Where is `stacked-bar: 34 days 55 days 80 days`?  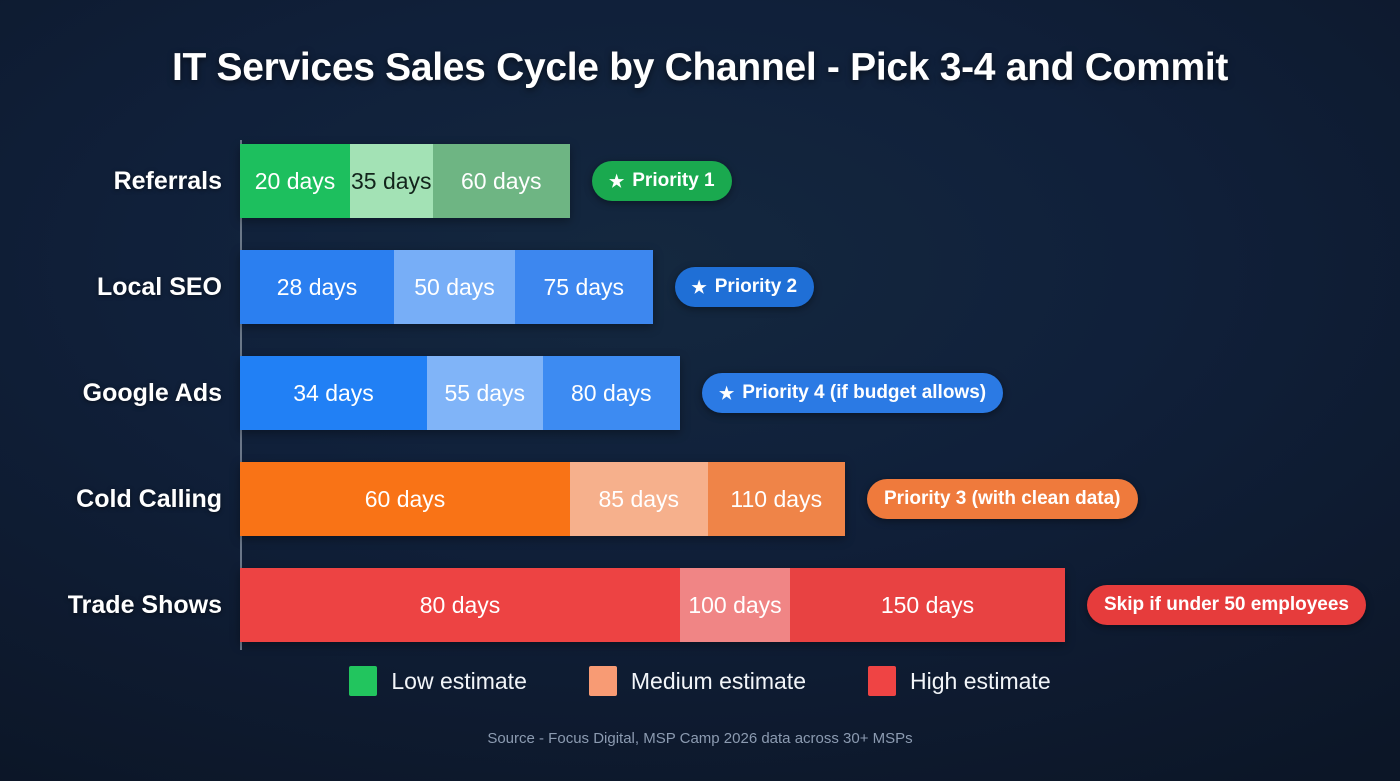
stacked-bar: 34 days 55 days 80 days is located at coordinates (460, 393).